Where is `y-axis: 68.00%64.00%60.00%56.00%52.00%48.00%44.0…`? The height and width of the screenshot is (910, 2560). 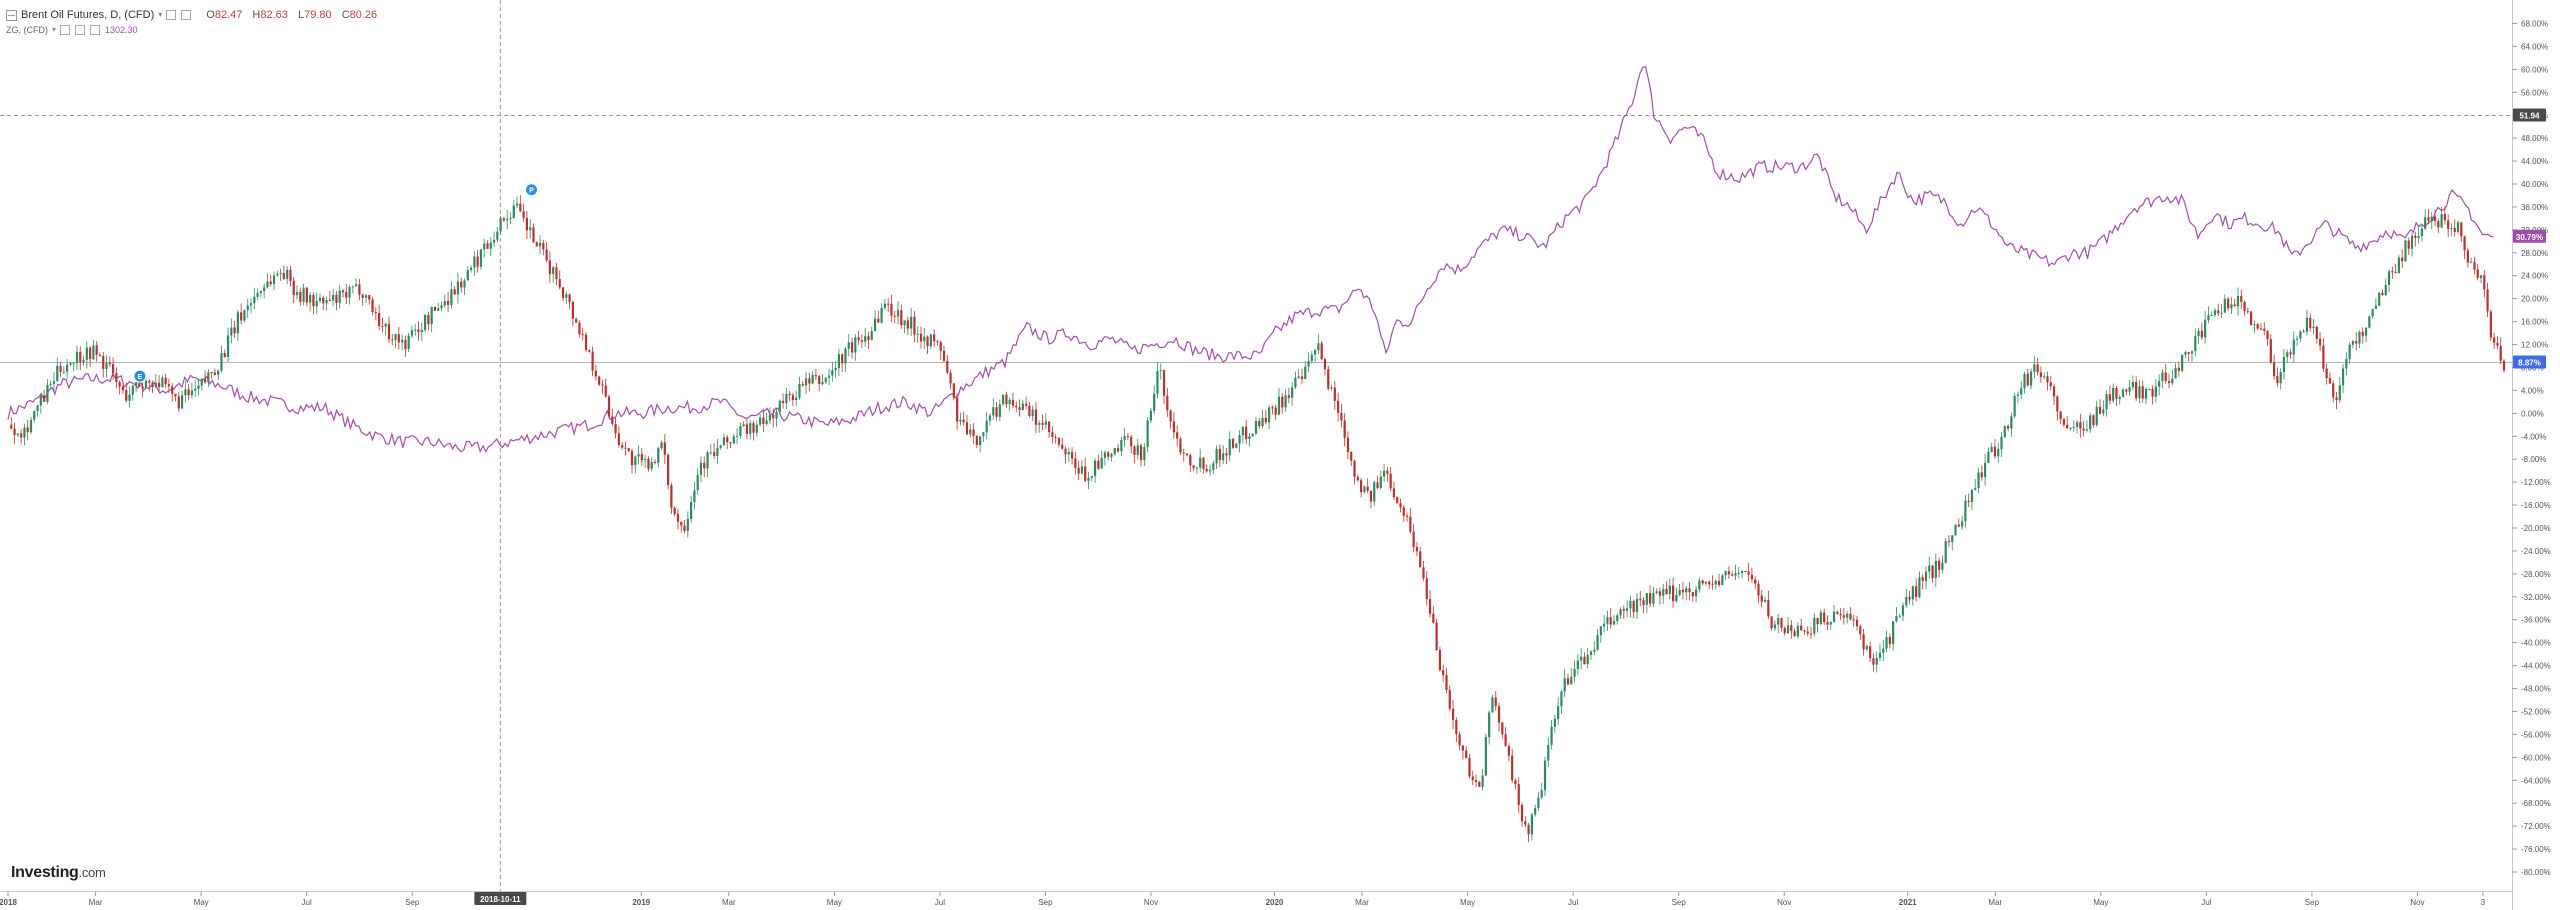 y-axis: 68.00%64.00%60.00%56.00%52.00%48.00%44.0… is located at coordinates (2531, 448).